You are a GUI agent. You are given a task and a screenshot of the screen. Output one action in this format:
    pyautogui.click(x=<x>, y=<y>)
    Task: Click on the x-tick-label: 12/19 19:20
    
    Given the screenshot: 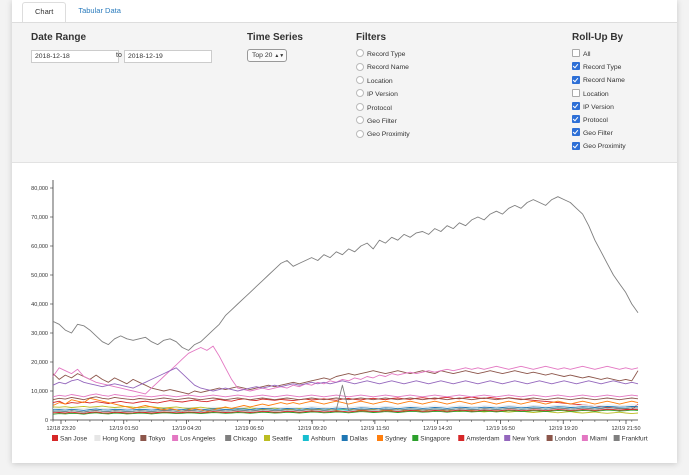 What is the action you would take?
    pyautogui.click(x=563, y=429)
    